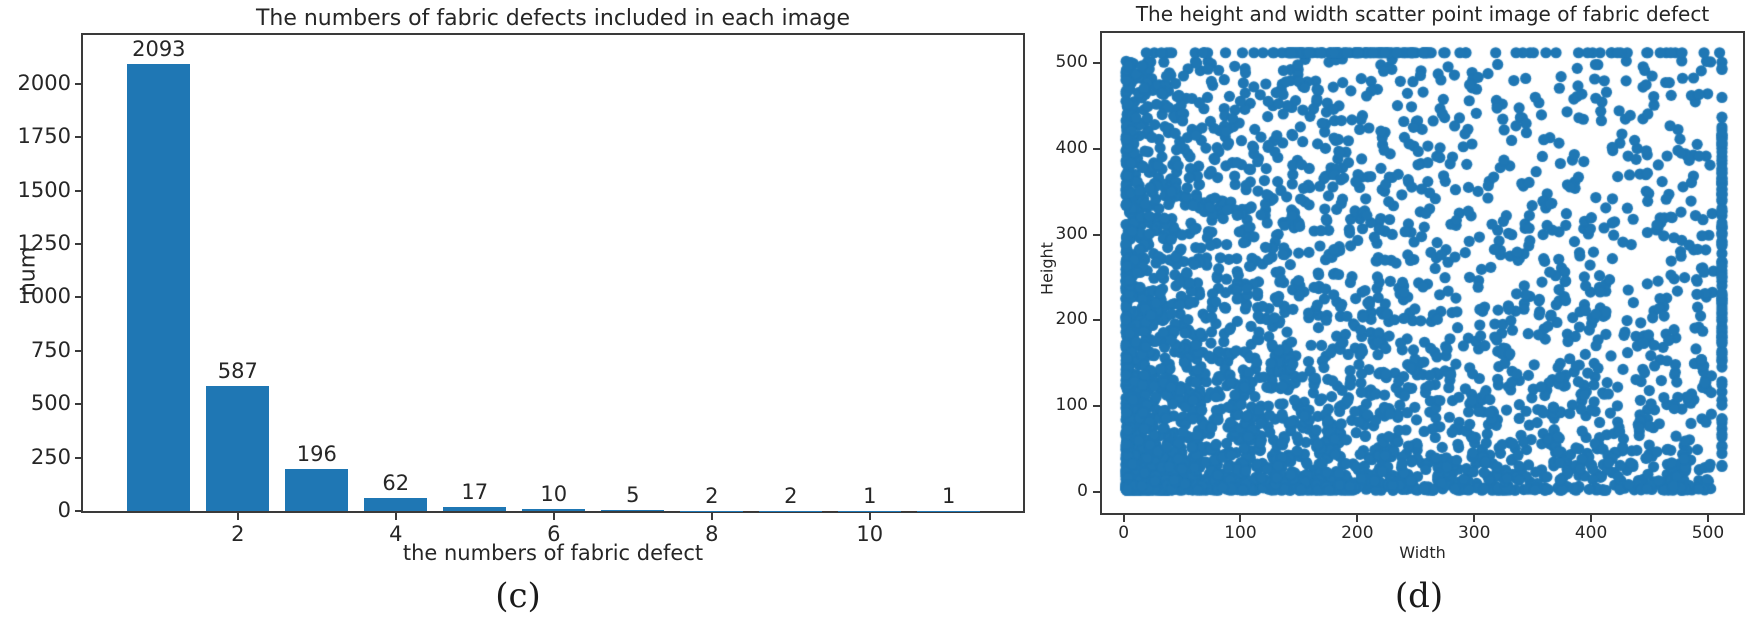 The image size is (1750, 630). I want to click on bar-chart-y-axis-label: num, so click(28, 271).